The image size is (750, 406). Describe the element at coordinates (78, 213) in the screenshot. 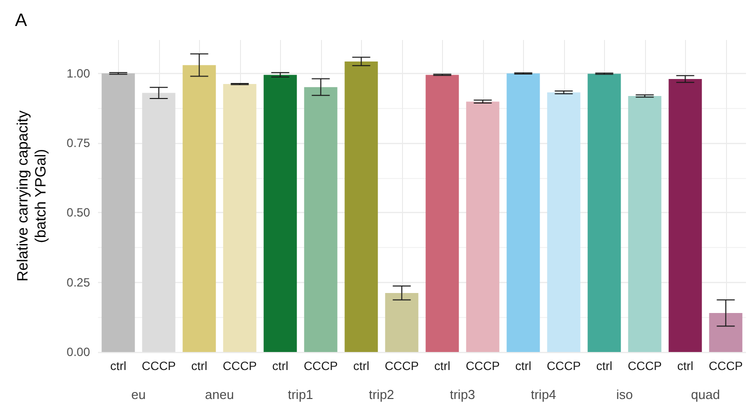

I see `y-tick-label: 0.50` at that location.